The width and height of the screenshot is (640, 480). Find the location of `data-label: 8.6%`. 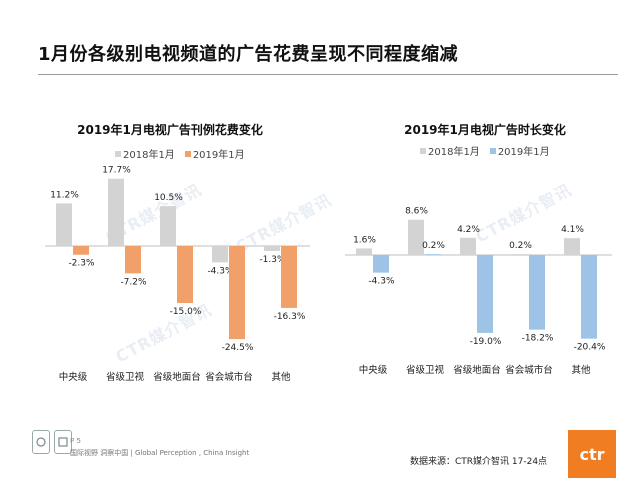

data-label: 8.6% is located at coordinates (416, 212).